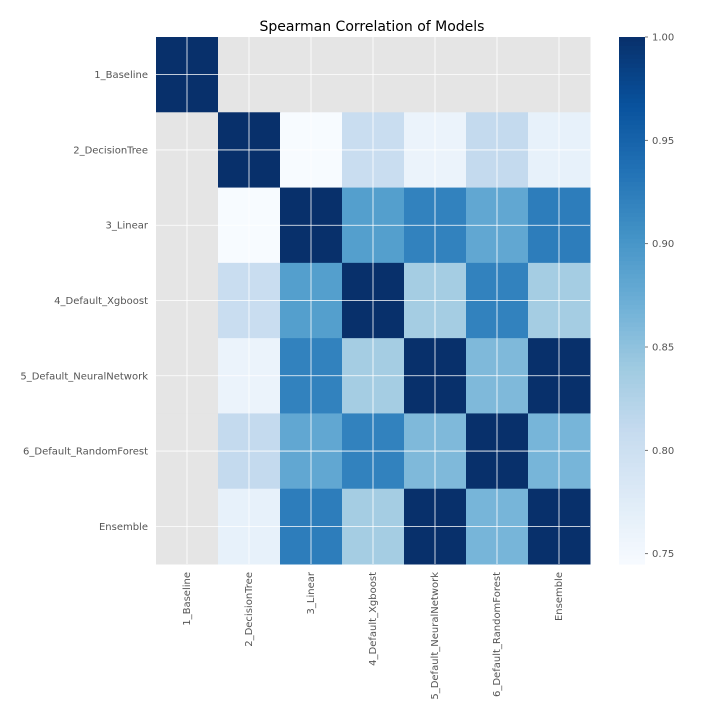 The image size is (720, 720). What do you see at coordinates (85, 452) in the screenshot?
I see `row-tick-label: 6_Default_RandomForest` at bounding box center [85, 452].